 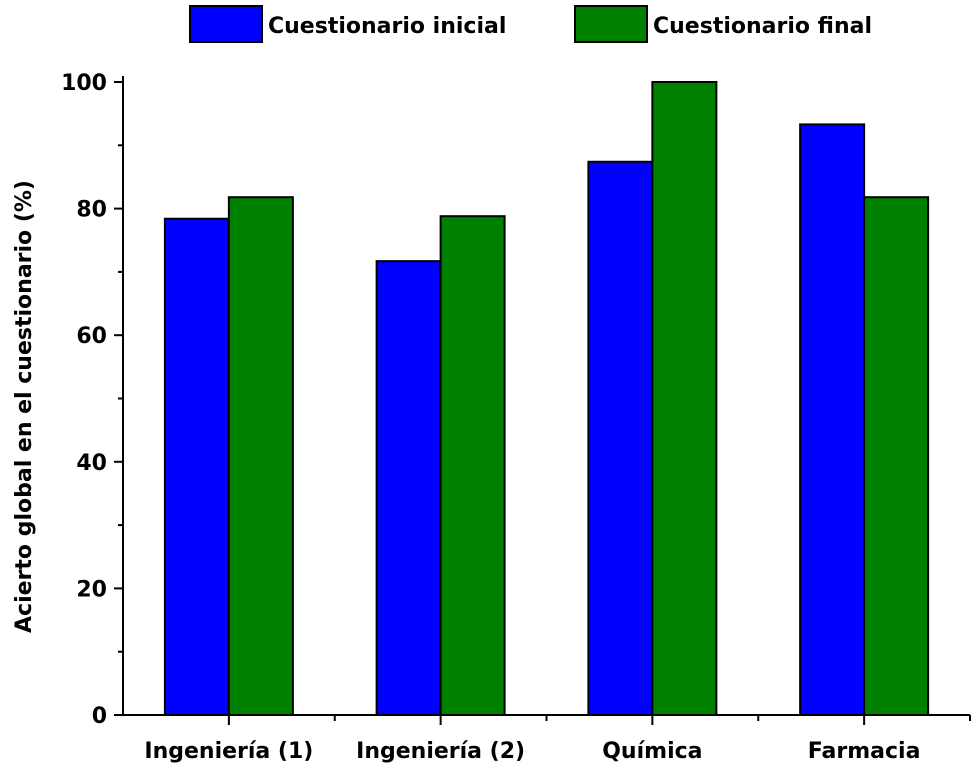 What do you see at coordinates (91, 210) in the screenshot?
I see `y-tick-label: 80` at bounding box center [91, 210].